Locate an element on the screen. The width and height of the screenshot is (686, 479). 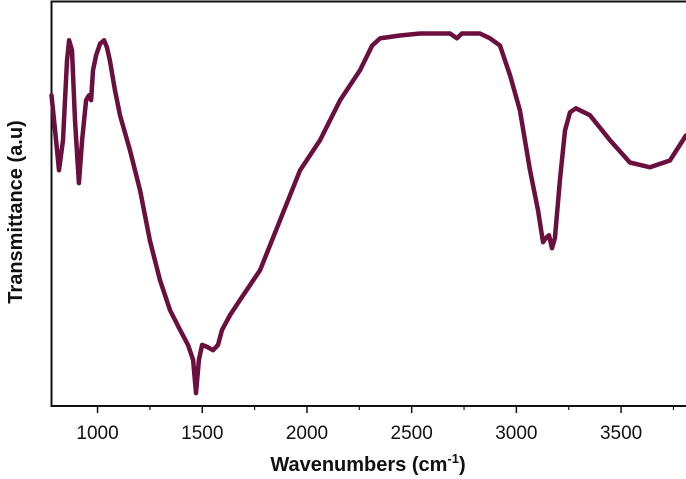
x-tick-label: 1500 is located at coordinates (202, 433).